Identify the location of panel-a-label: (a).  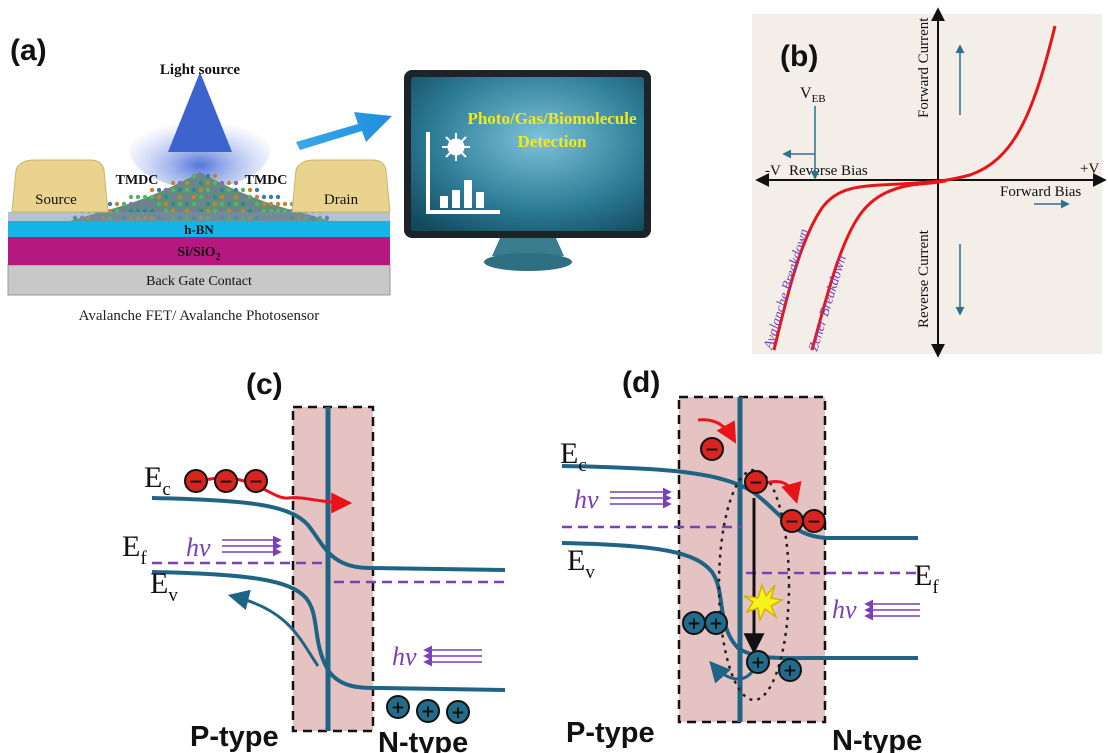
(28, 50).